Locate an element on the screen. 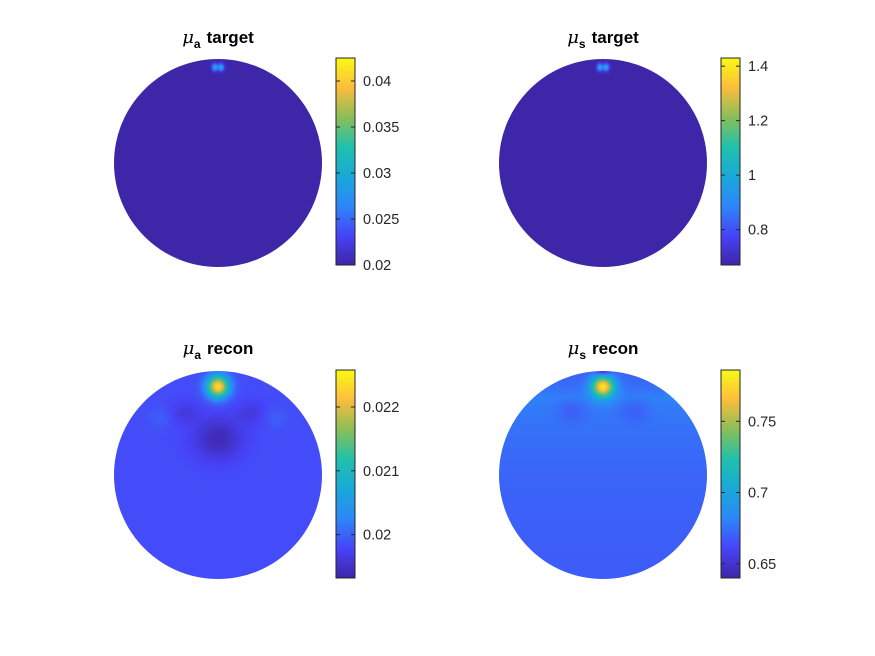  panel-title: μs recon is located at coordinates (603, 350).